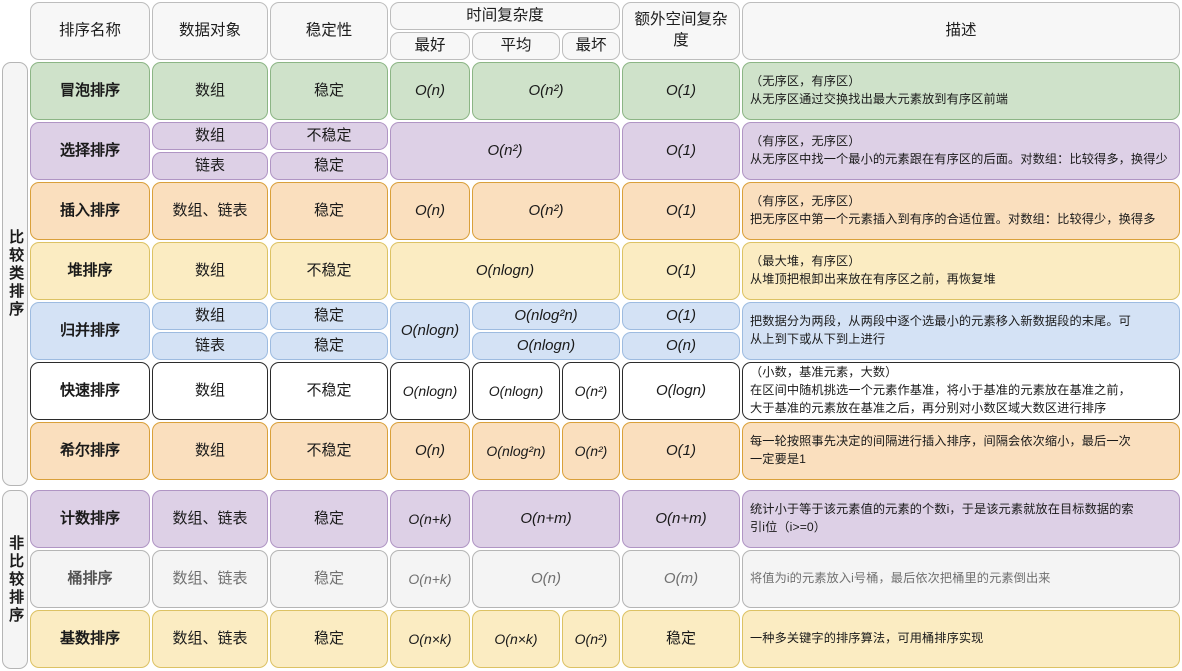  I want to click on row-stability-quick: 不稳定, so click(329, 391).